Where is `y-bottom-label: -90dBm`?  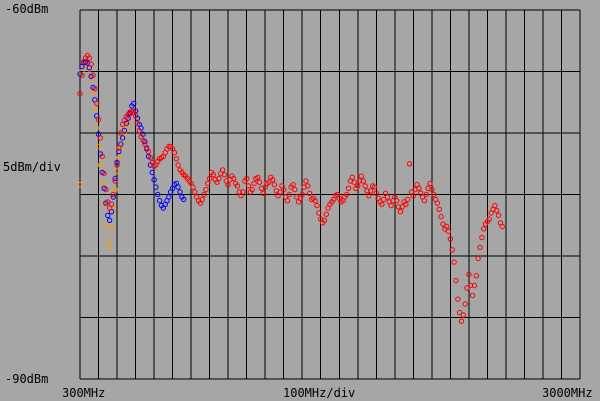 y-bottom-label: -90dBm is located at coordinates (27, 379).